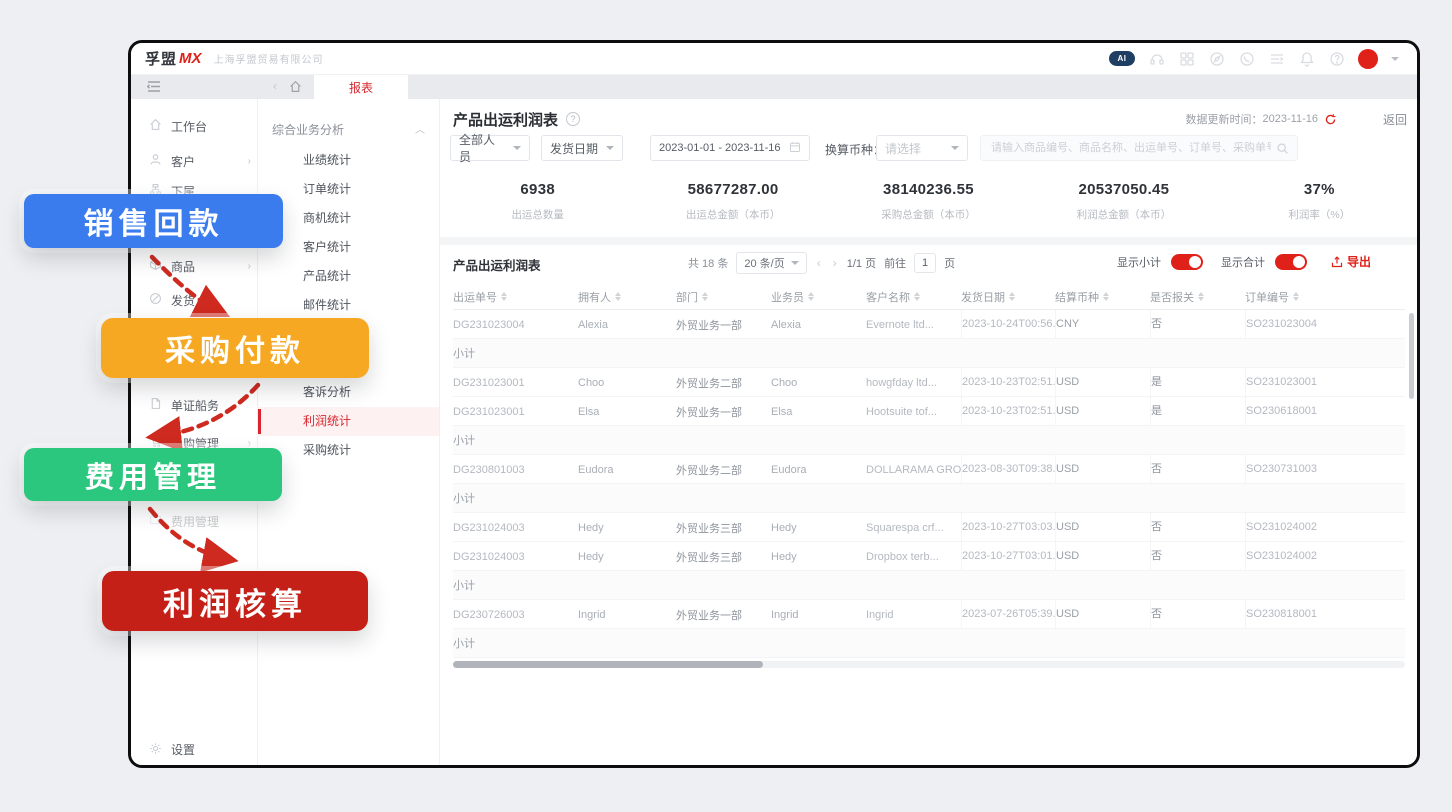 The width and height of the screenshot is (1452, 812). I want to click on column-header: 出运单号, so click(515, 297).